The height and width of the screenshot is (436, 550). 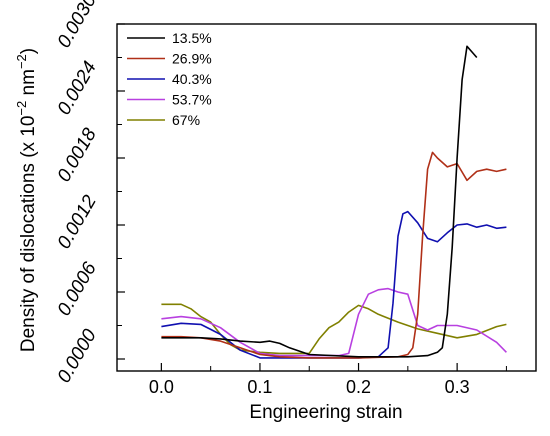 I want to click on y-tick-label: 0.0024, so click(x=77, y=88).